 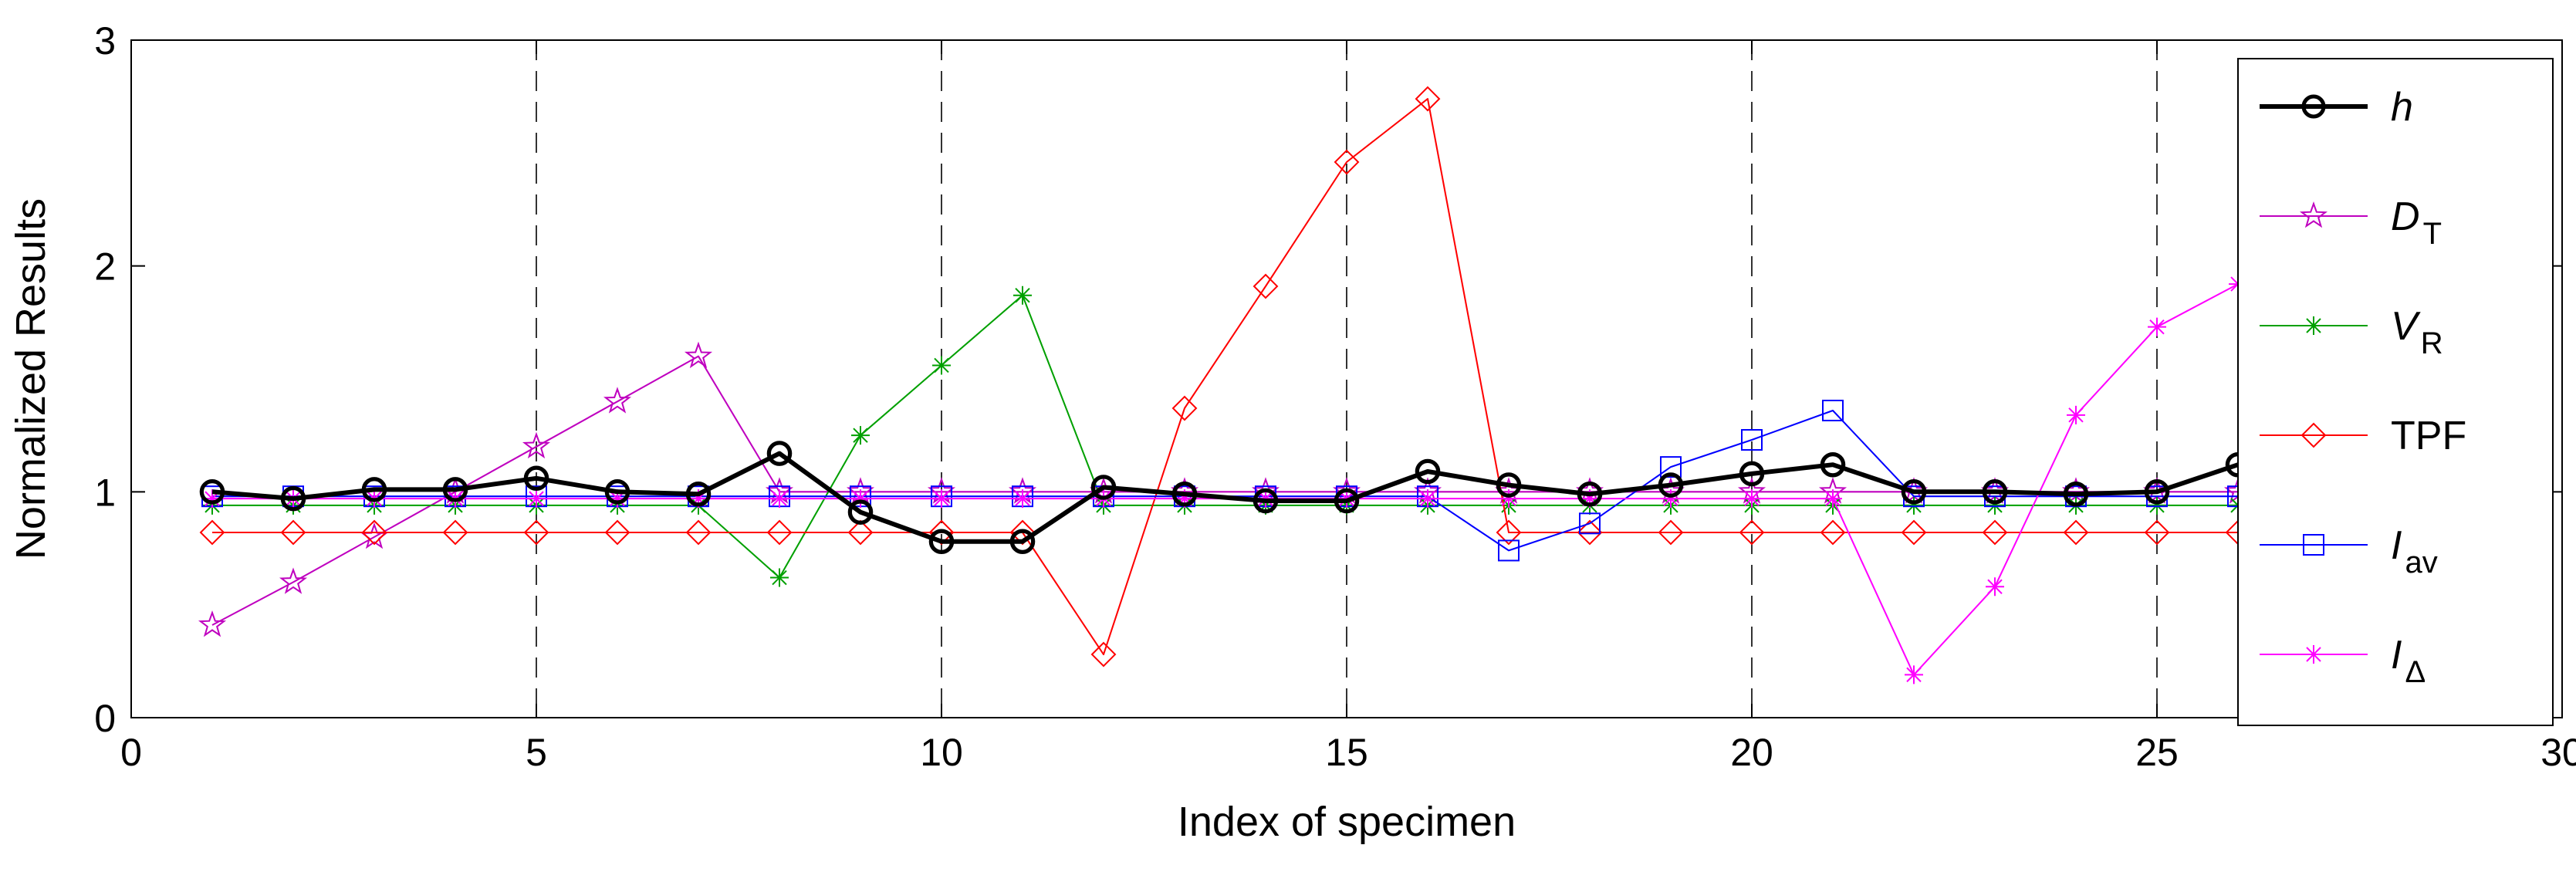 What do you see at coordinates (536, 752) in the screenshot?
I see `x-tick-label: 5` at bounding box center [536, 752].